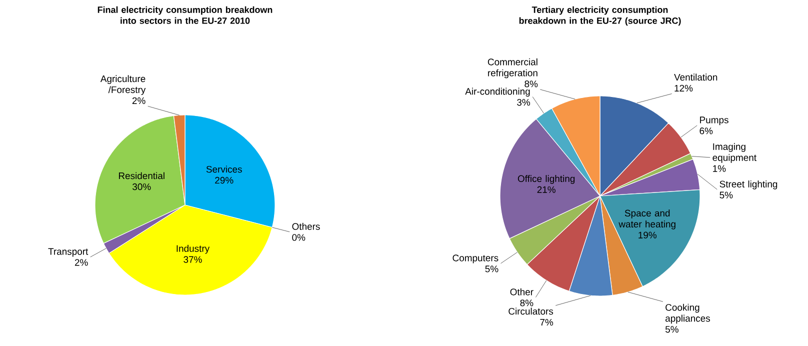  Describe the element at coordinates (714, 121) in the screenshot. I see `slice-label: Pumps` at that location.